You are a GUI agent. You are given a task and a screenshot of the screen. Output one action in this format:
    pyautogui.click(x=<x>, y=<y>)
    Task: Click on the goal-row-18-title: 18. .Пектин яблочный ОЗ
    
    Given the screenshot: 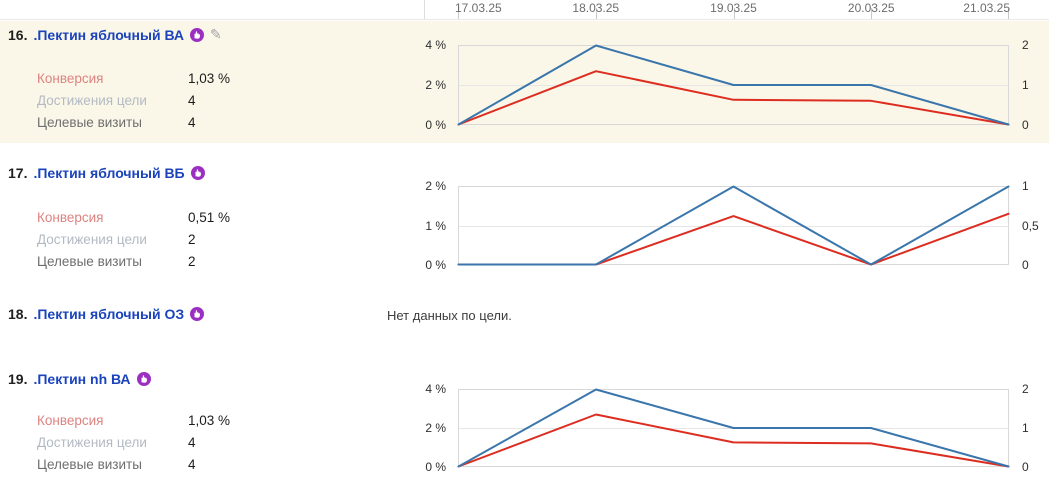 What is the action you would take?
    pyautogui.click(x=106, y=314)
    